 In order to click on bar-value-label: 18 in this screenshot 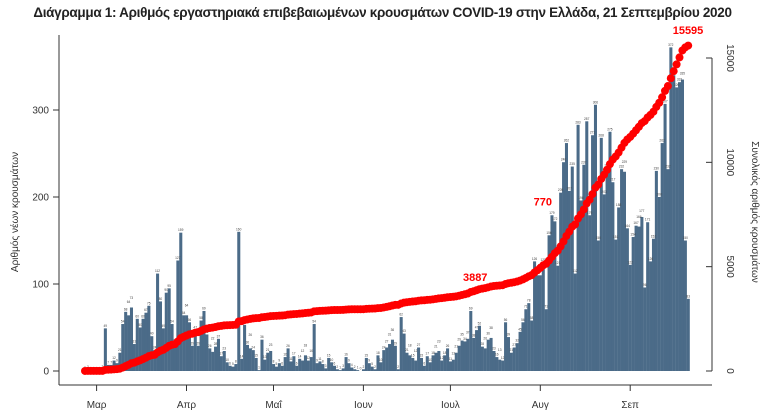, I will do `click(410, 346)`.